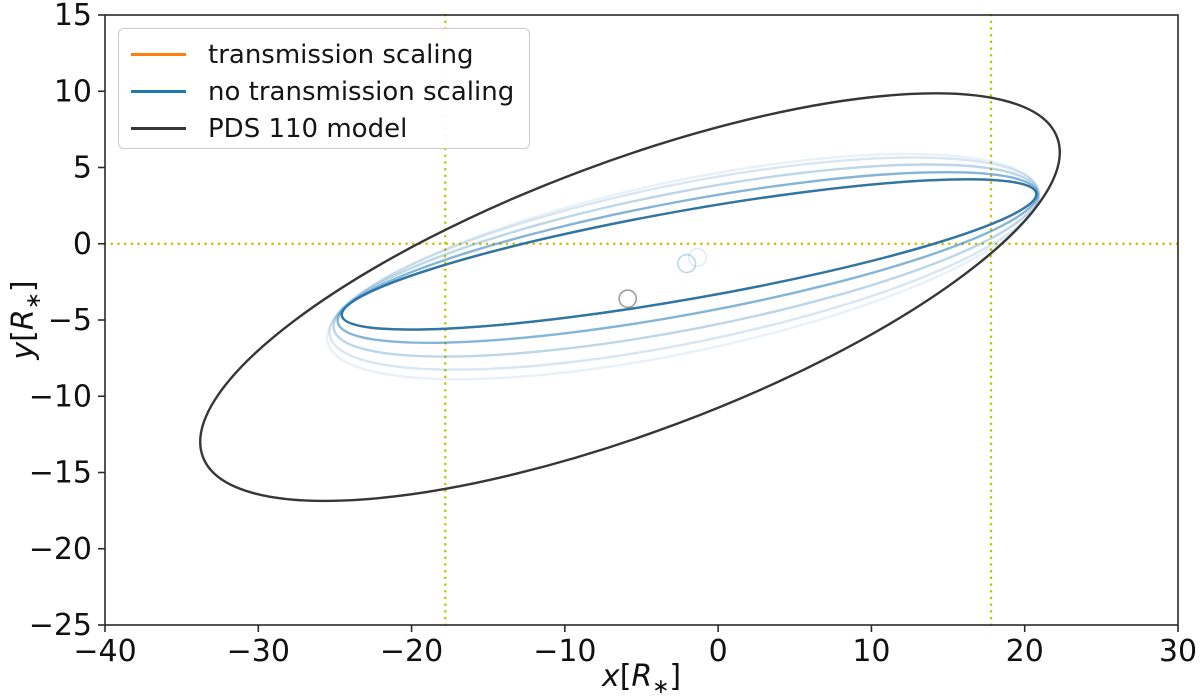  I want to click on y-tick-label: −5, so click(70, 320).